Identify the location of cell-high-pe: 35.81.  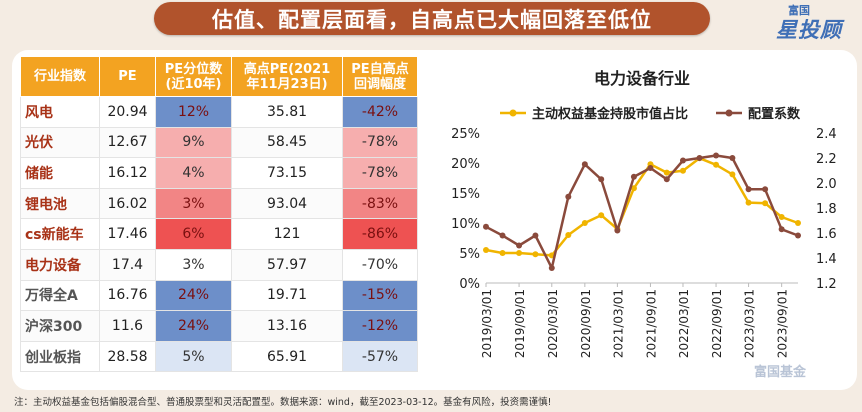
(287, 112).